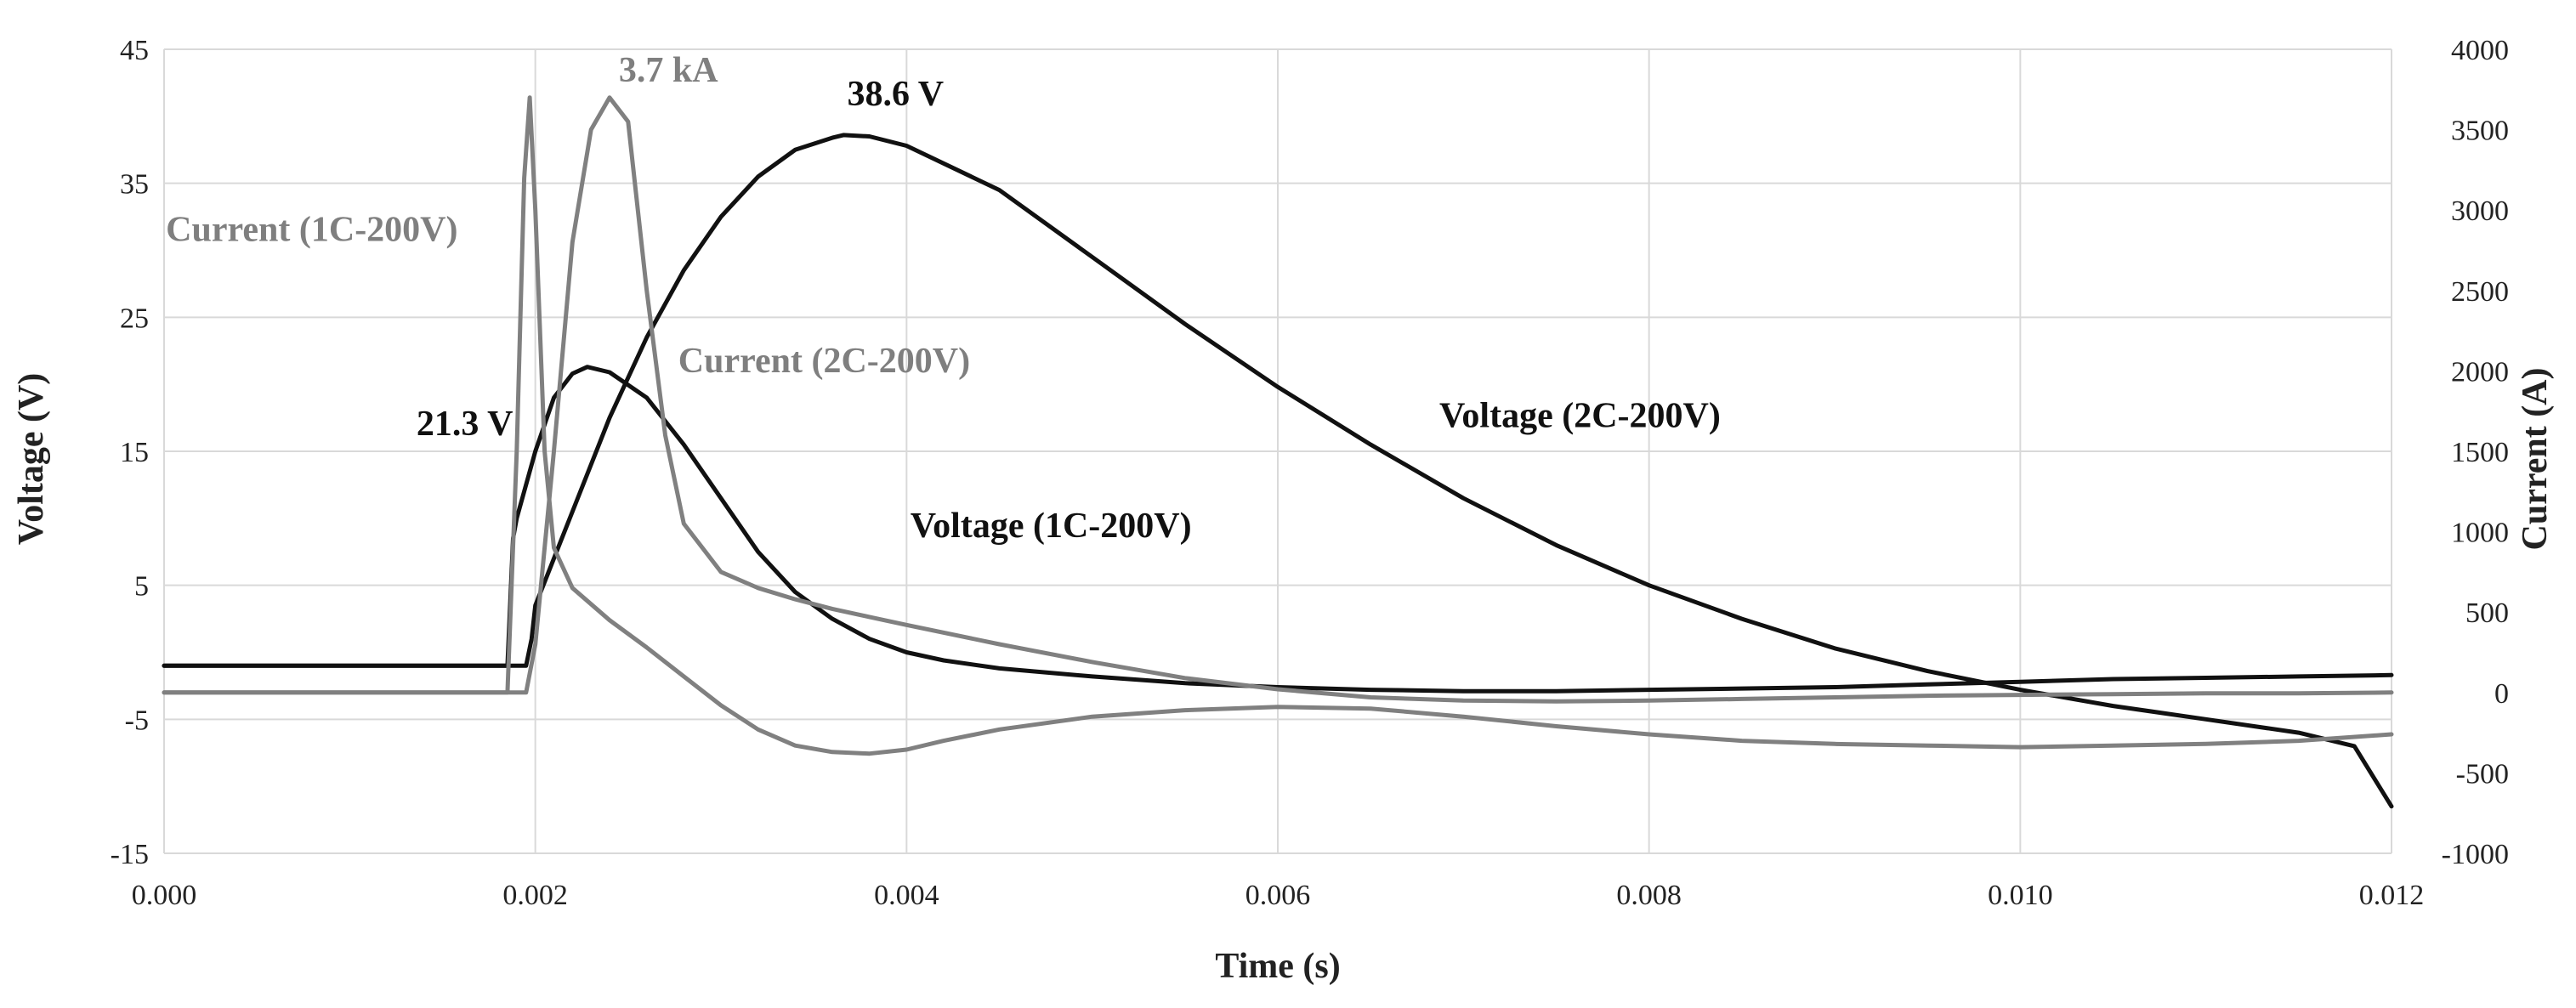 The width and height of the screenshot is (2576, 1008). What do you see at coordinates (2480, 533) in the screenshot?
I see `y2-tick-label: 1000` at bounding box center [2480, 533].